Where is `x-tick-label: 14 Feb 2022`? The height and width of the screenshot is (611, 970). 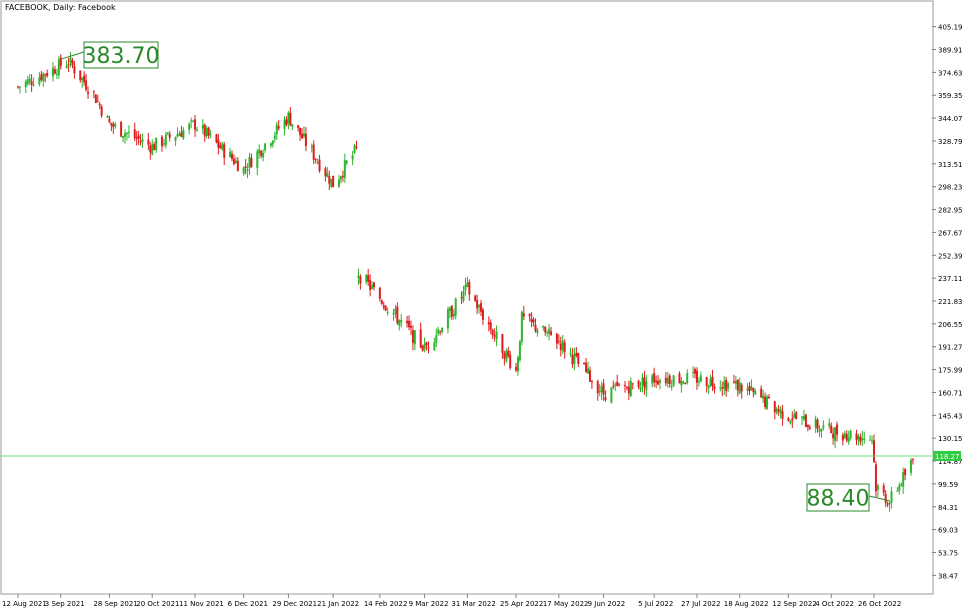
x-tick-label: 14 Feb 2022 is located at coordinates (386, 604).